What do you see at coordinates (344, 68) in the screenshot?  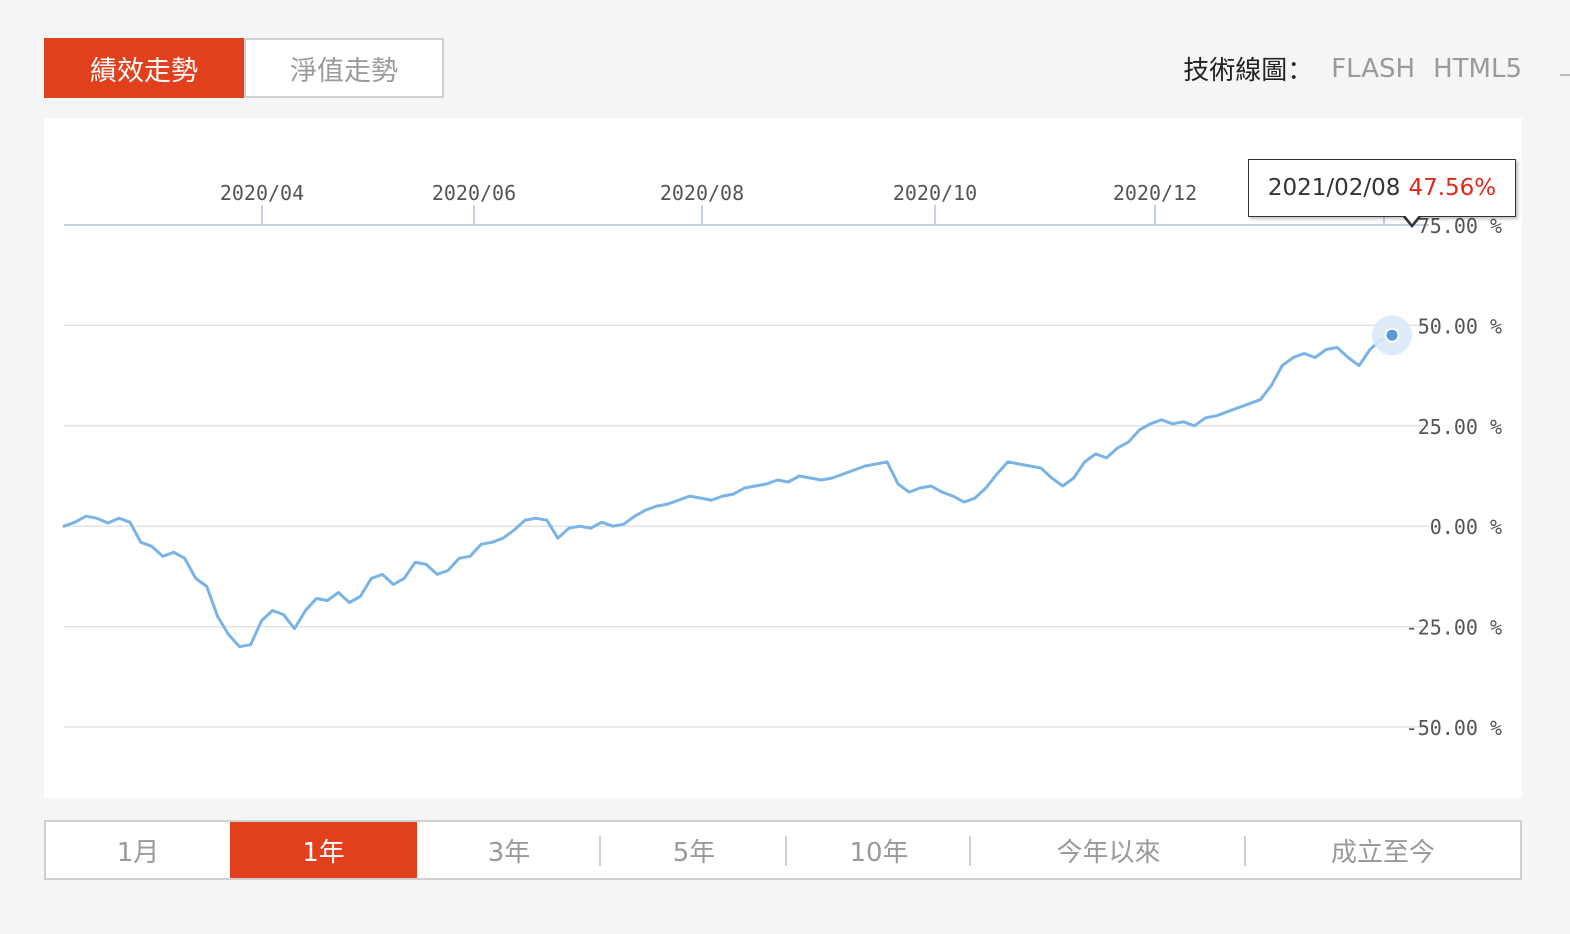 I see `tab-nav: 淨值走勢` at bounding box center [344, 68].